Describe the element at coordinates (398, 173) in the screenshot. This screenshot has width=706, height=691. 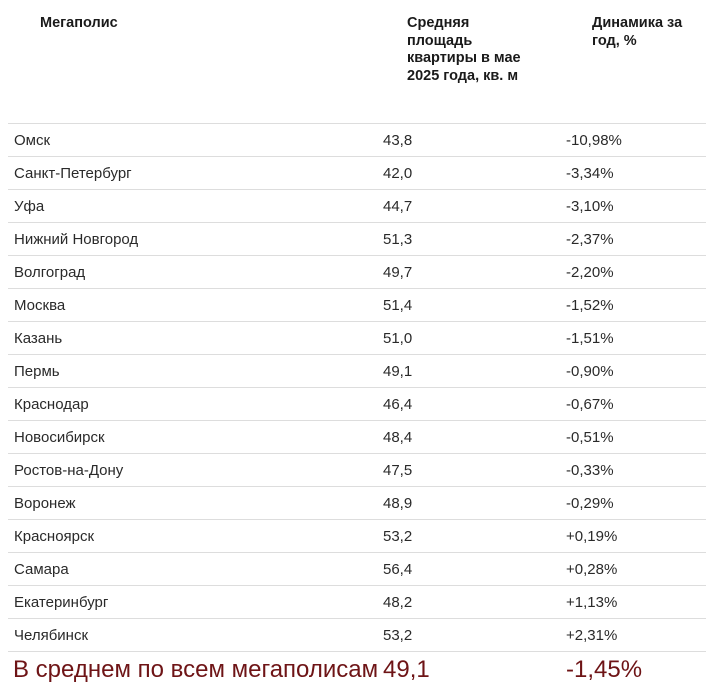
I see `area-cell: 42,0` at that location.